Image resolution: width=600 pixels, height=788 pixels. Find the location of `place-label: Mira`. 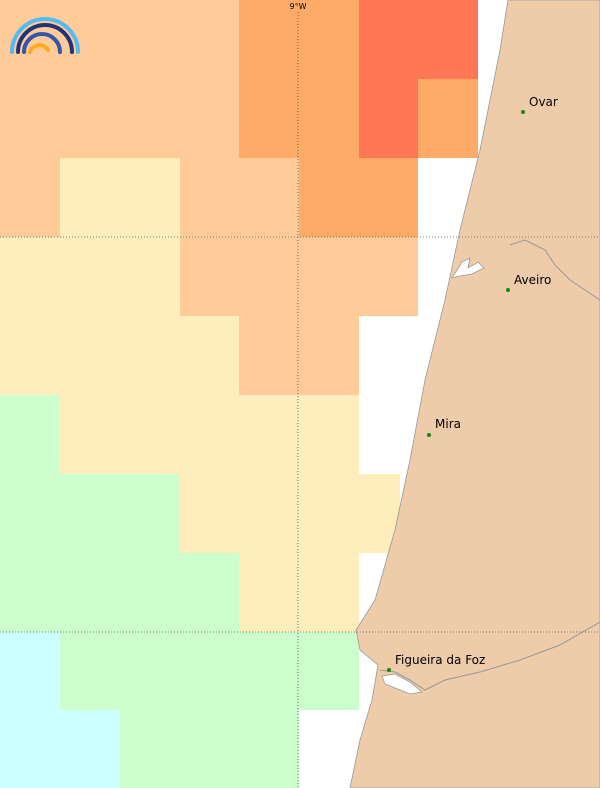

place-label: Mira is located at coordinates (448, 424).